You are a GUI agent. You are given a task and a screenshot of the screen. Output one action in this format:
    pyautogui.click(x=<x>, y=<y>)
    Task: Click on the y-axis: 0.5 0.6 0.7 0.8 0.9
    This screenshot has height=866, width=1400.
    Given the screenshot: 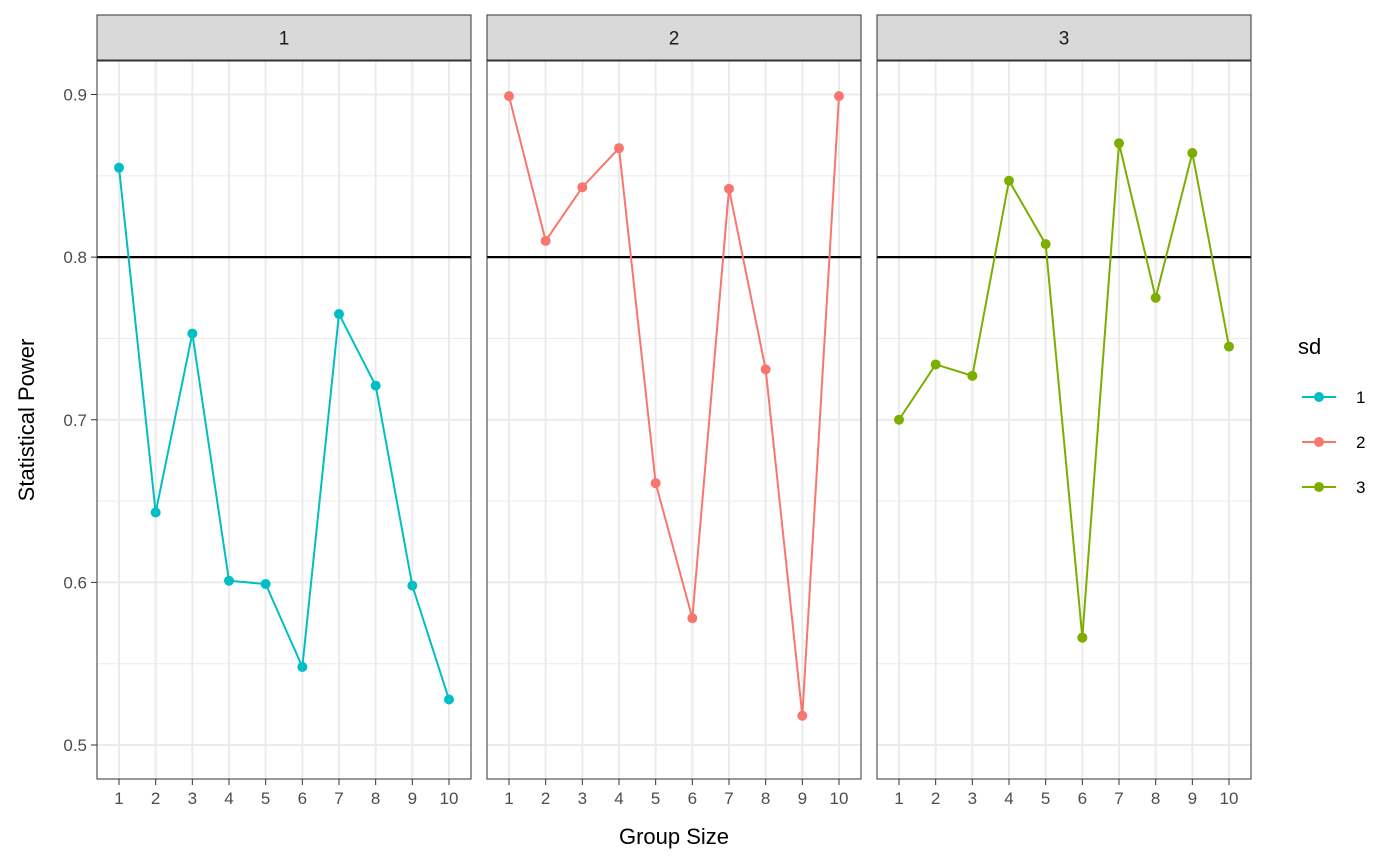 What is the action you would take?
    pyautogui.click(x=80, y=420)
    